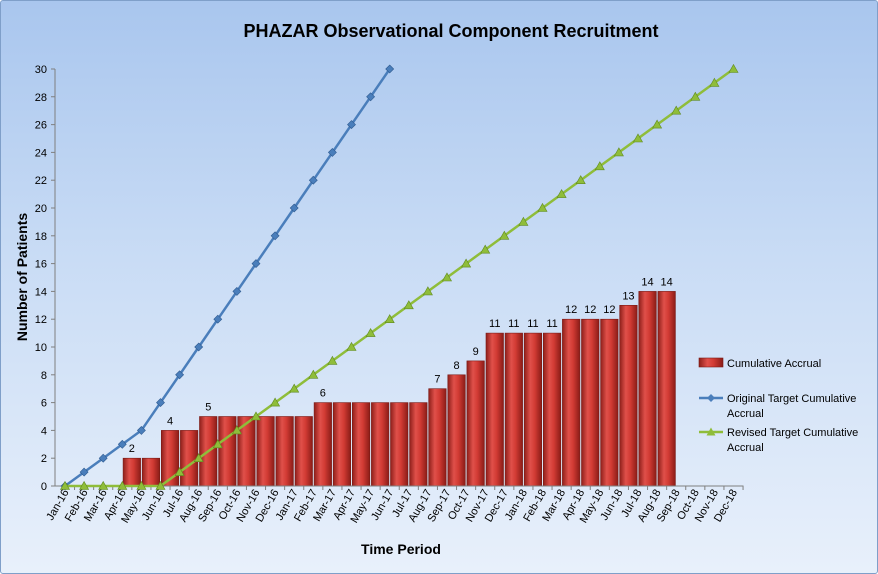 The image size is (878, 574). What do you see at coordinates (41, 153) in the screenshot?
I see `y-tick-label: 24` at bounding box center [41, 153].